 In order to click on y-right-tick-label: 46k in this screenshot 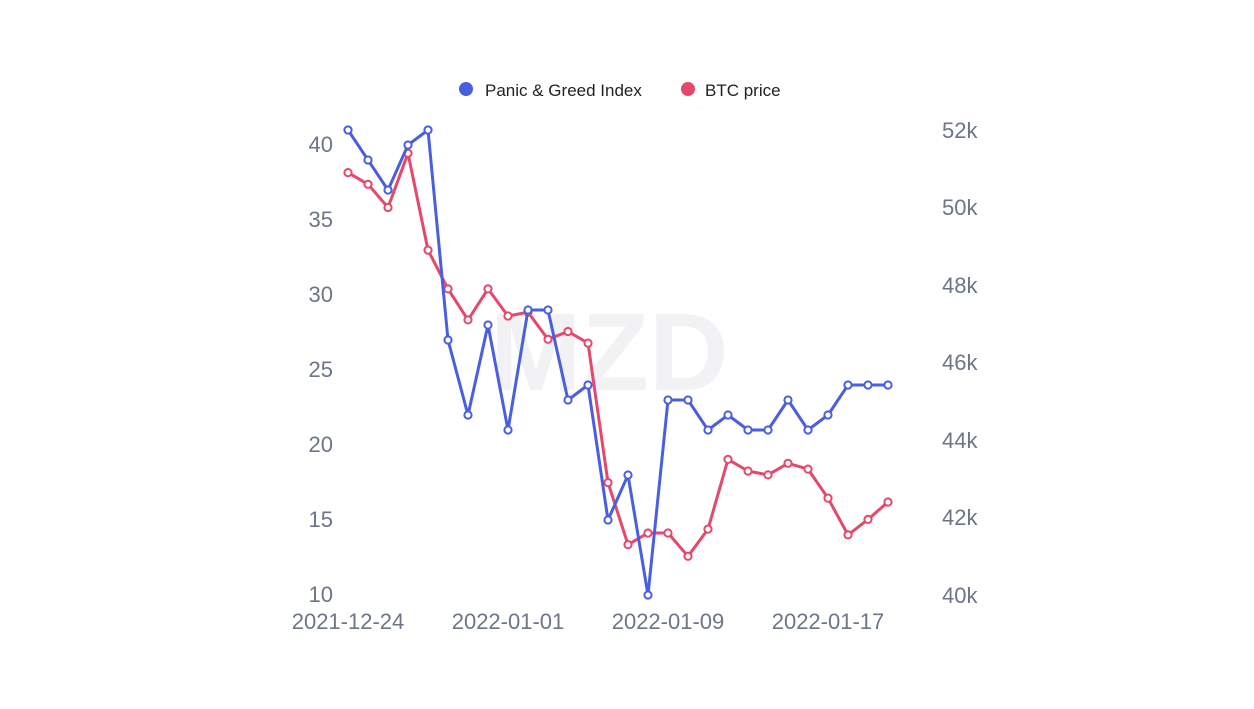, I will do `click(960, 362)`.